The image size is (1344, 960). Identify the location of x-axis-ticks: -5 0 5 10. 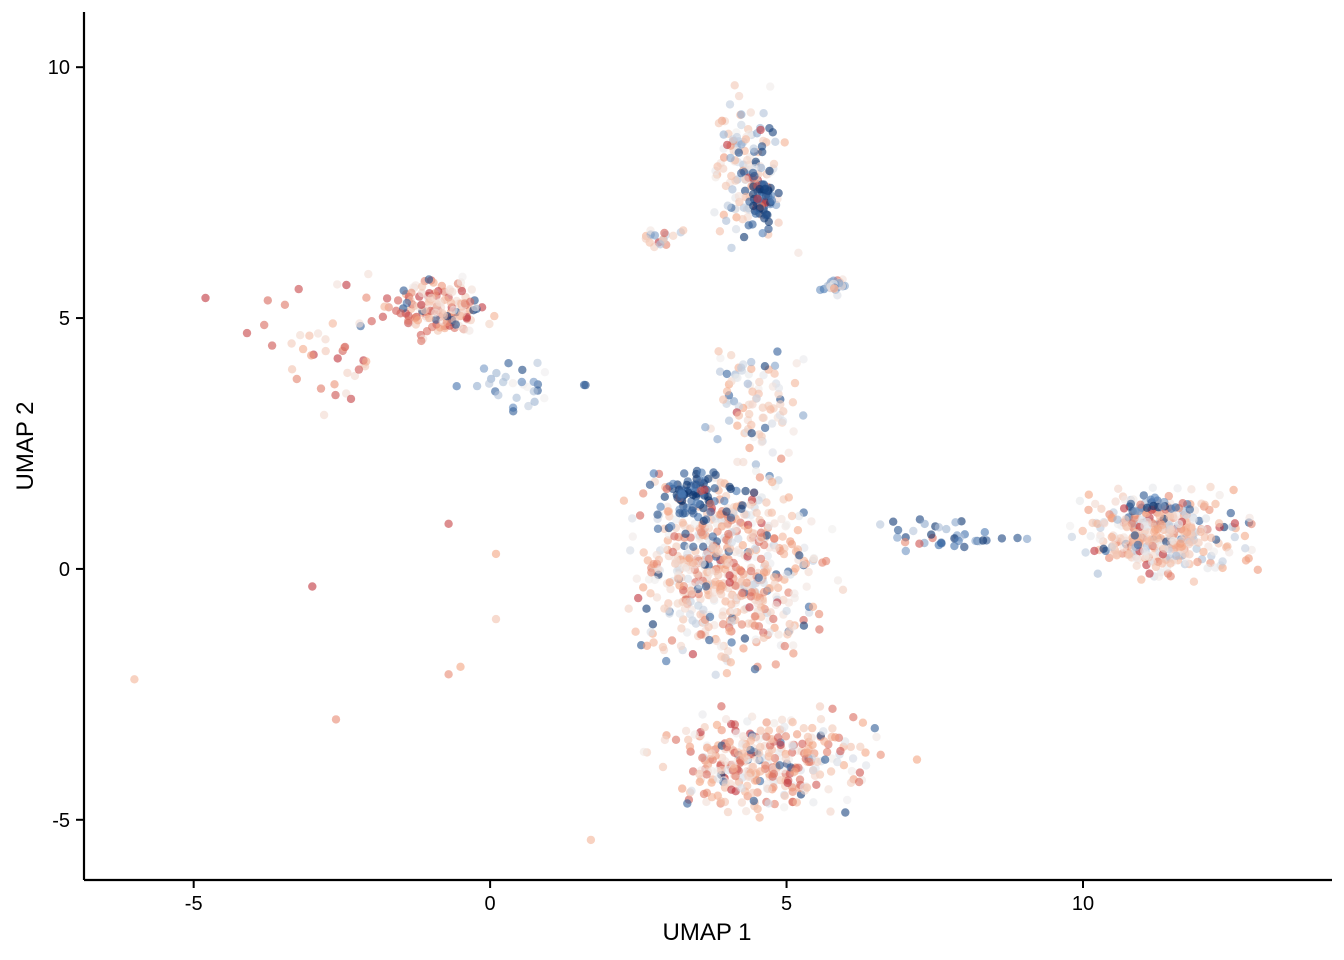
(639, 897).